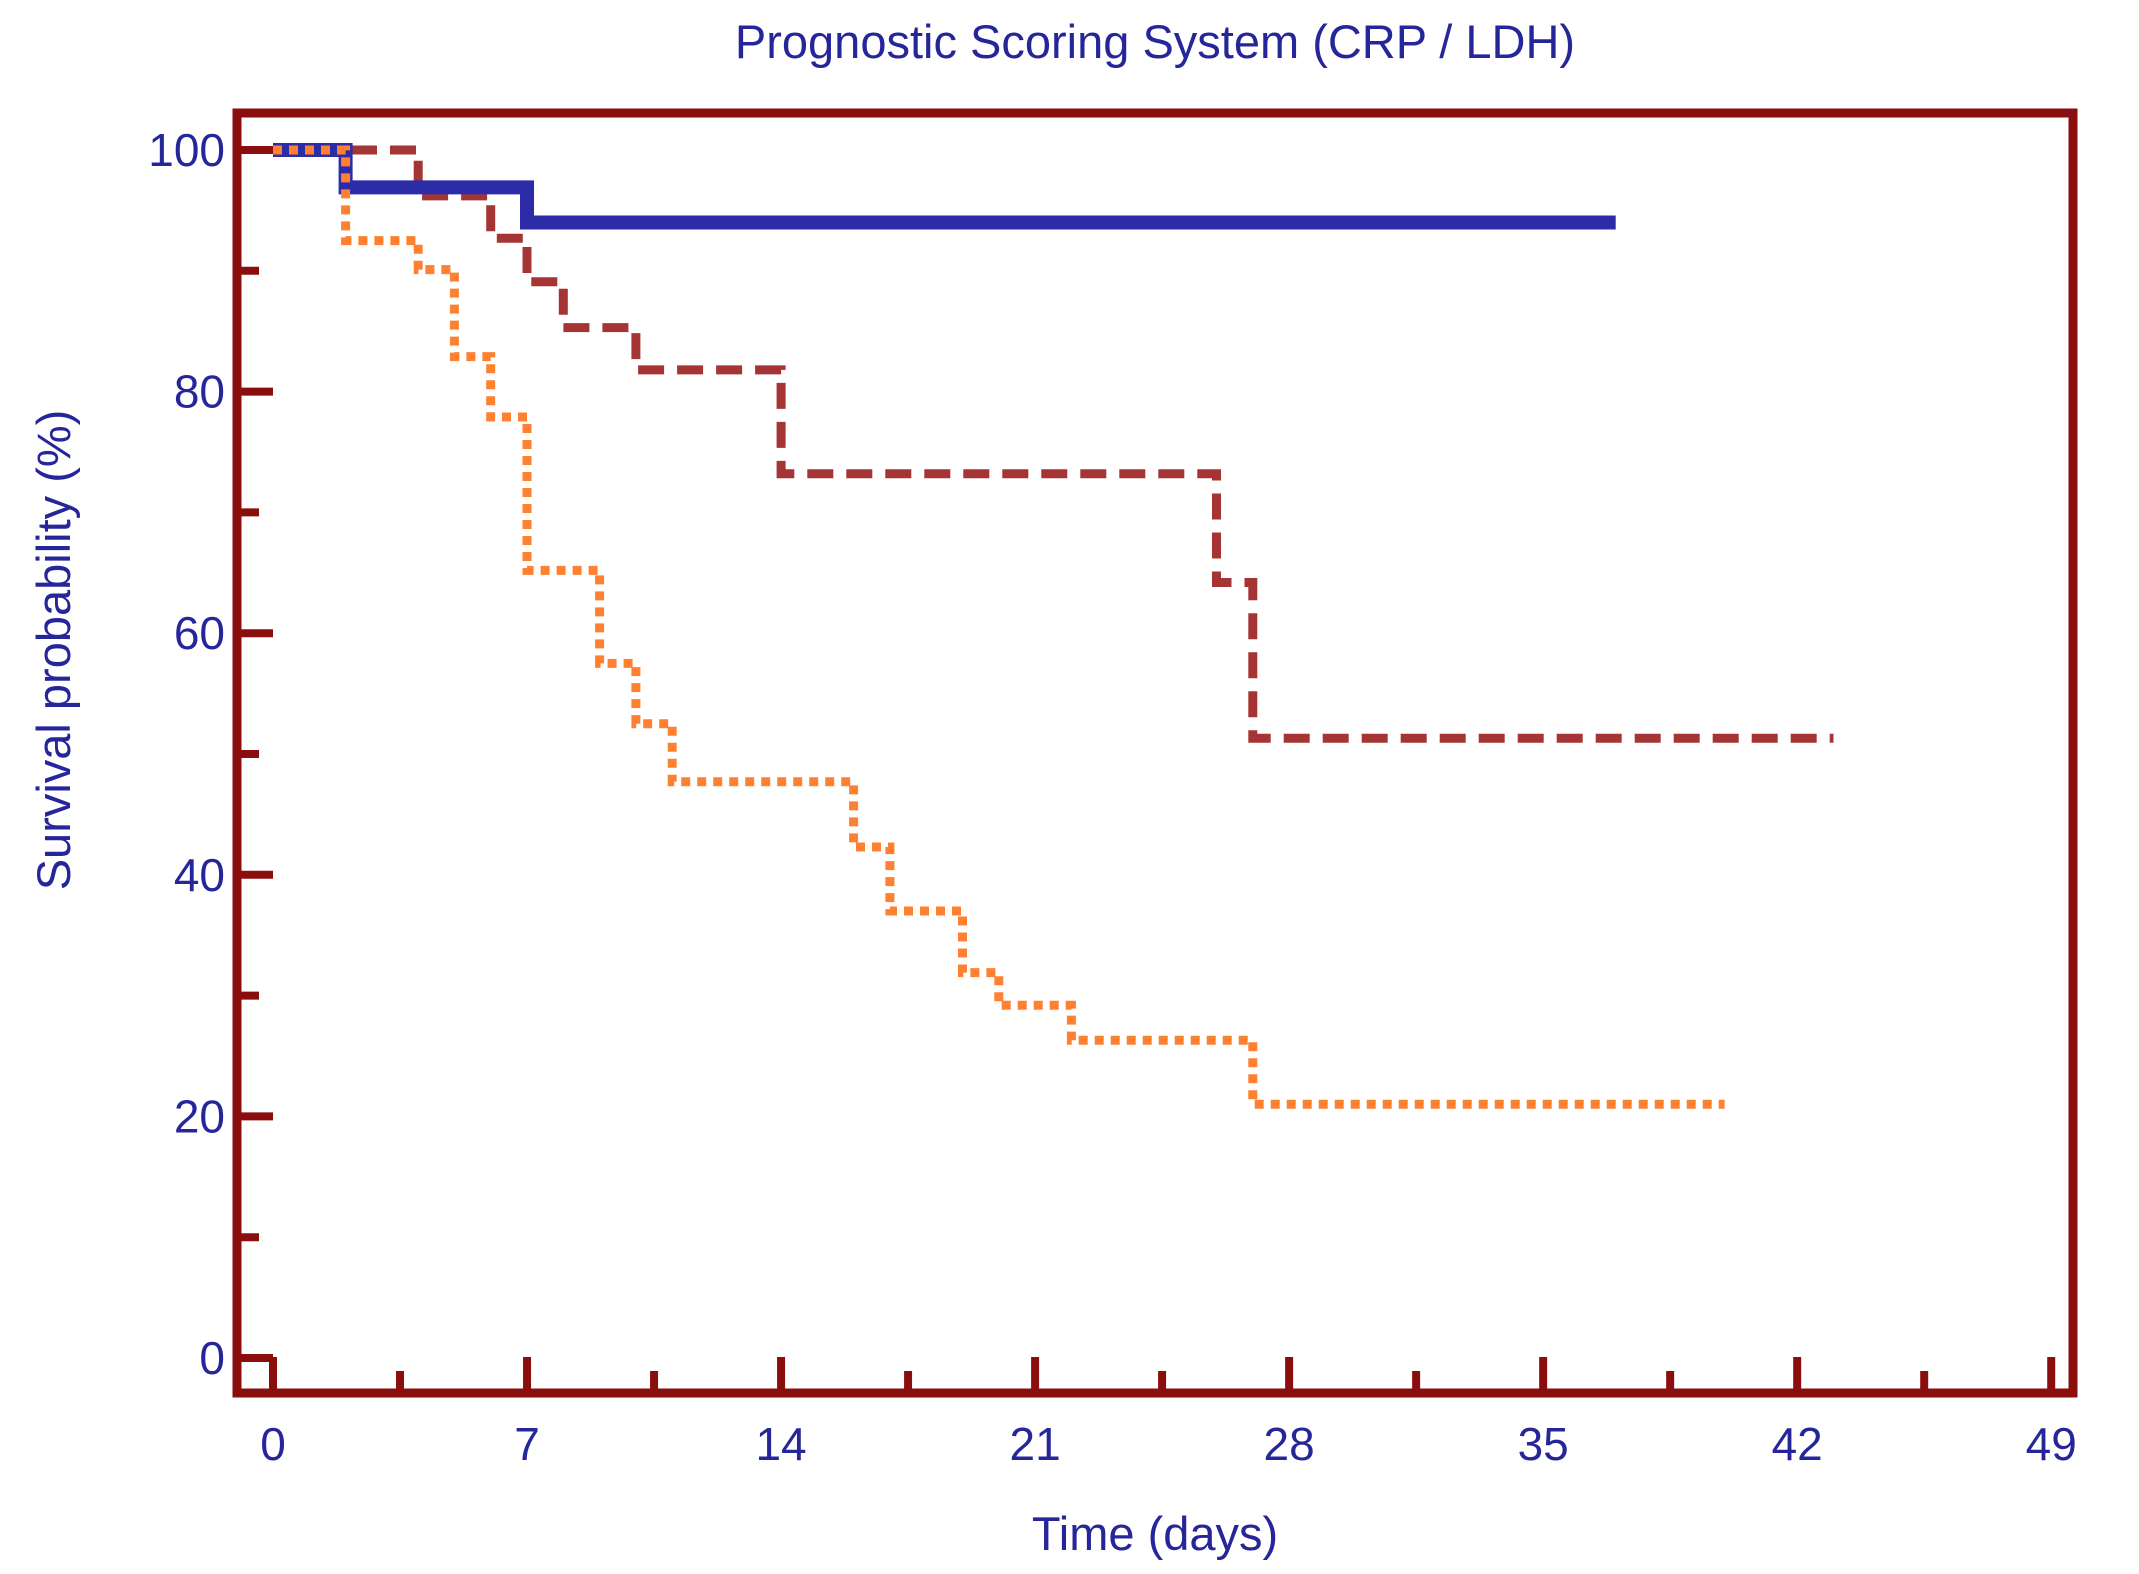 This screenshot has width=2139, height=1574. I want to click on y-tick-label-0: 0, so click(212, 1358).